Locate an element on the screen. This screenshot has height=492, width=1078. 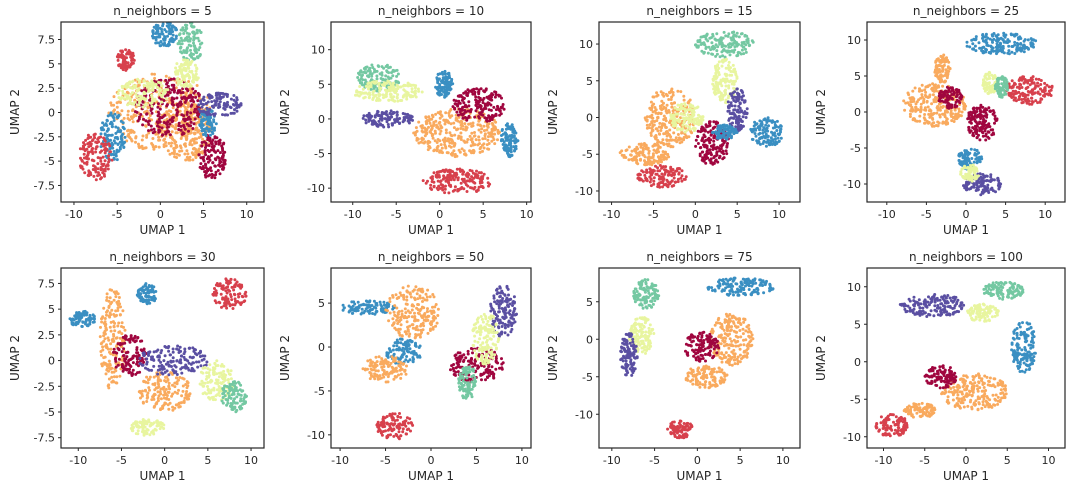
x-tick-label: 10 is located at coordinates (247, 214).